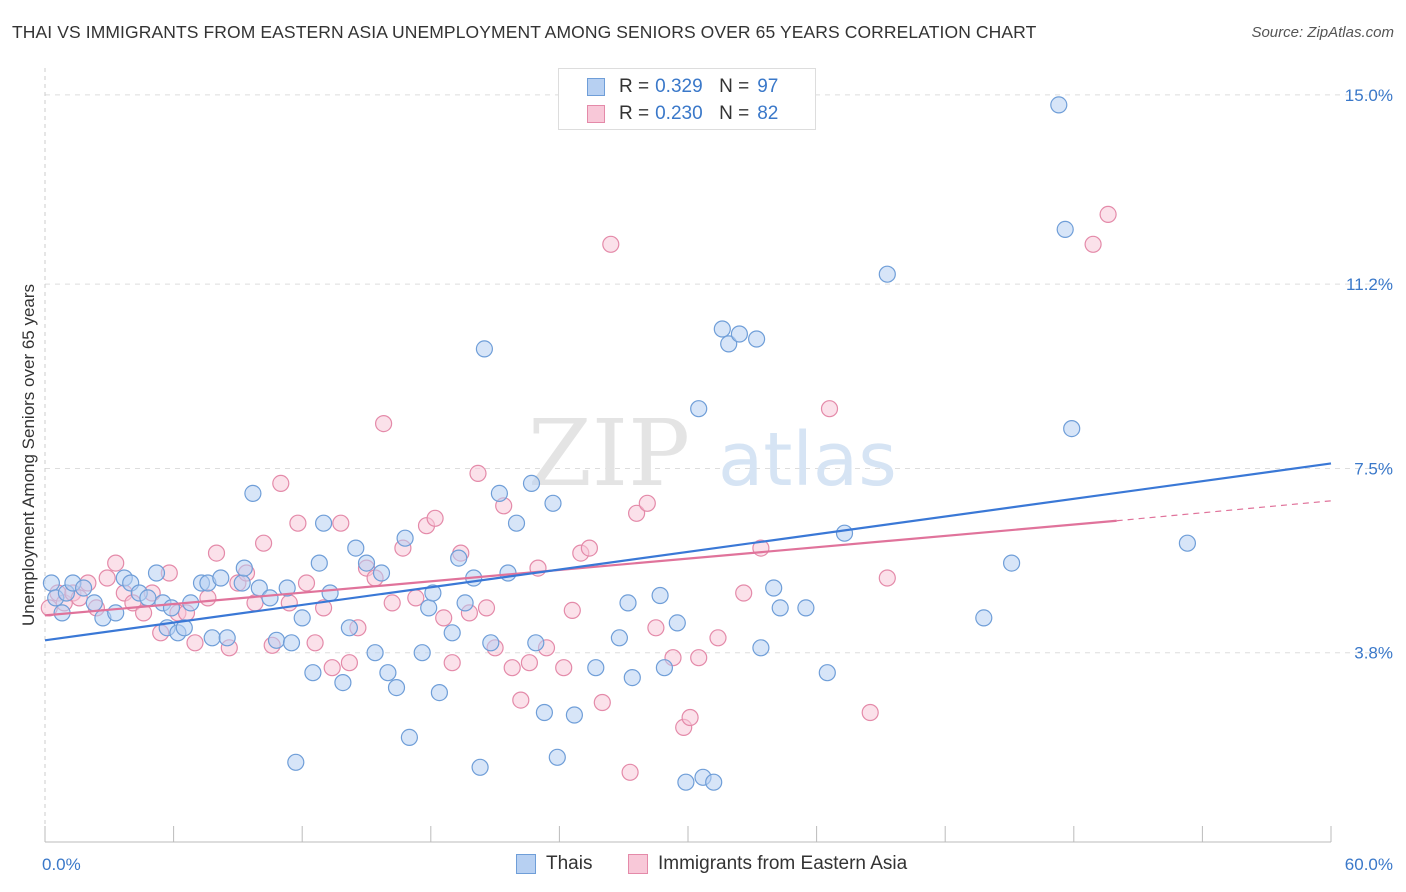  What do you see at coordinates (61, 864) in the screenshot?
I see `x-tick-label-min: 0.0%` at bounding box center [61, 864].